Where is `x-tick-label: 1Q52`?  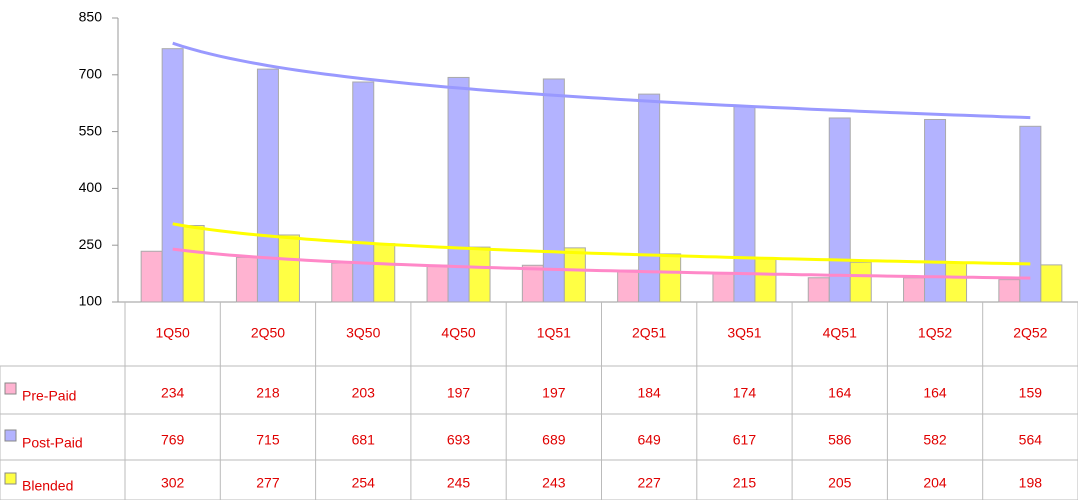 x-tick-label: 1Q52 is located at coordinates (935, 333).